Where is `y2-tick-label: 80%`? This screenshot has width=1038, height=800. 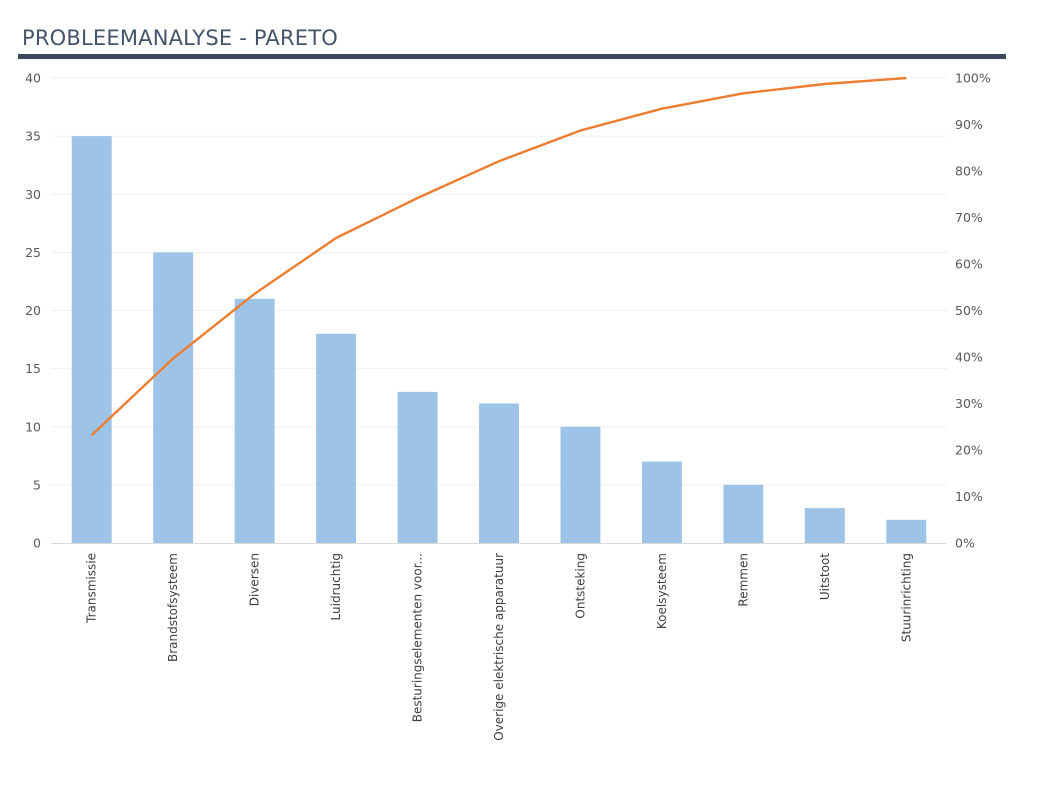 y2-tick-label: 80% is located at coordinates (969, 171).